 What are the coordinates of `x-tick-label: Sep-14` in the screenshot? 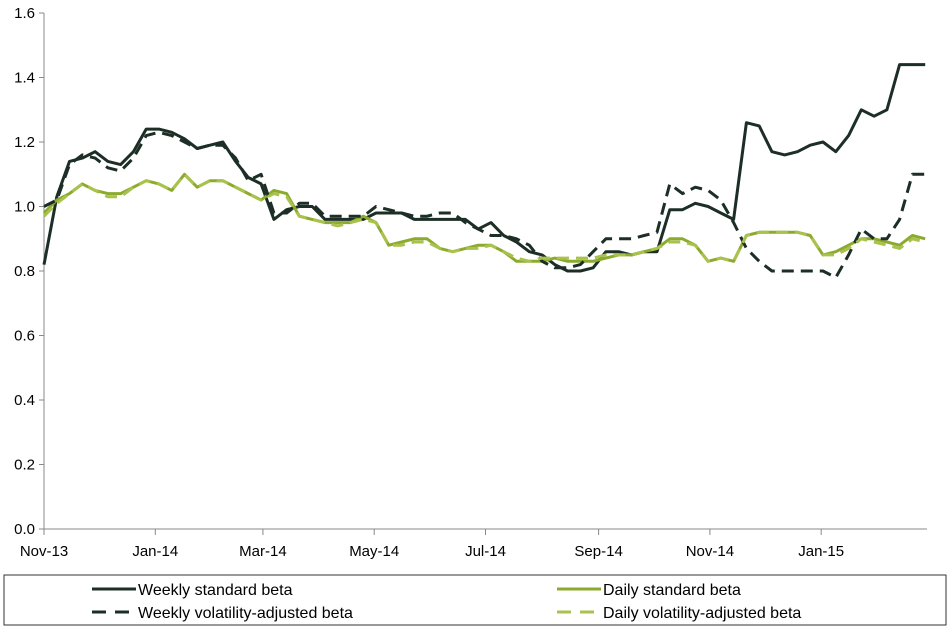 It's located at (598, 551).